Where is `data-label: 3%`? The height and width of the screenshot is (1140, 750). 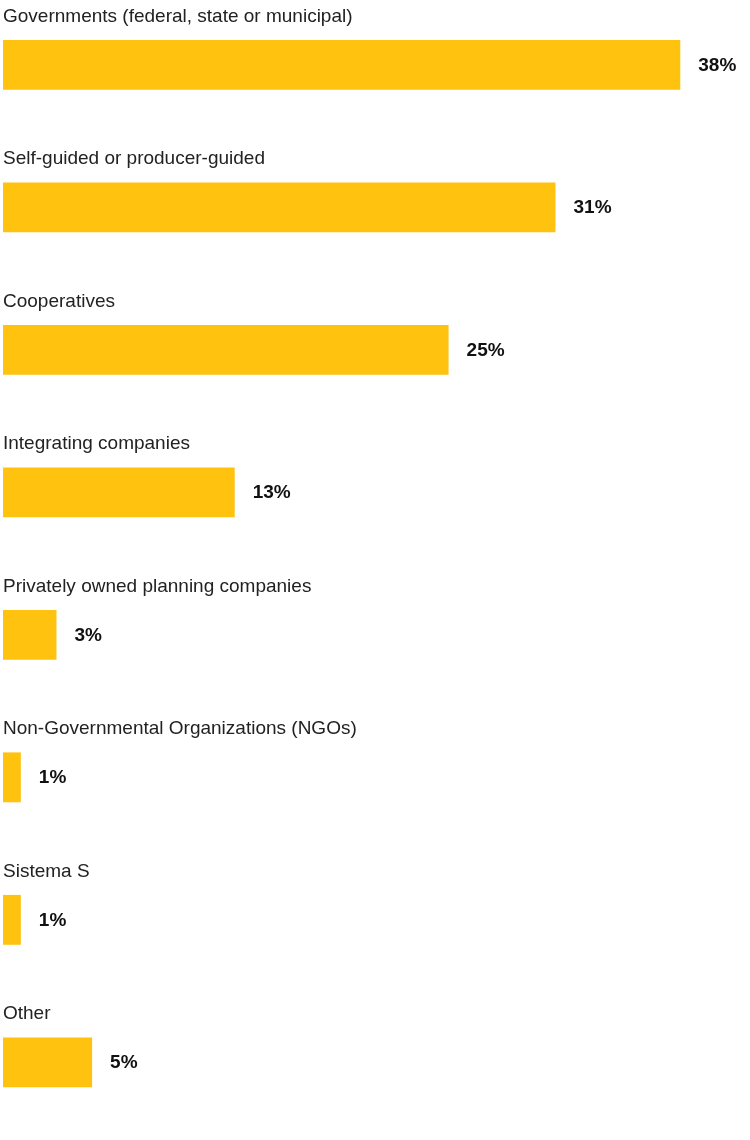
data-label: 3% is located at coordinates (88, 634).